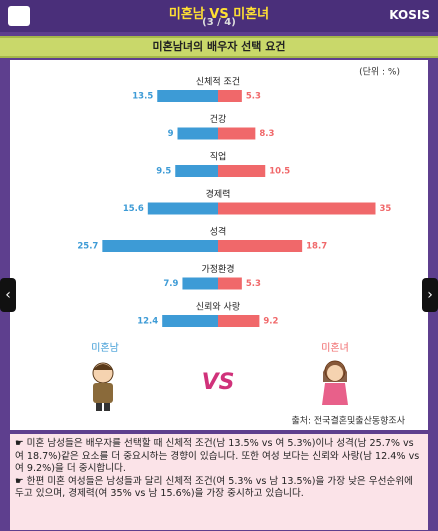 Image resolution: width=438 pixels, height=531 pixels. I want to click on header-title: 미혼남 VS 미혼녀, so click(219, 14).